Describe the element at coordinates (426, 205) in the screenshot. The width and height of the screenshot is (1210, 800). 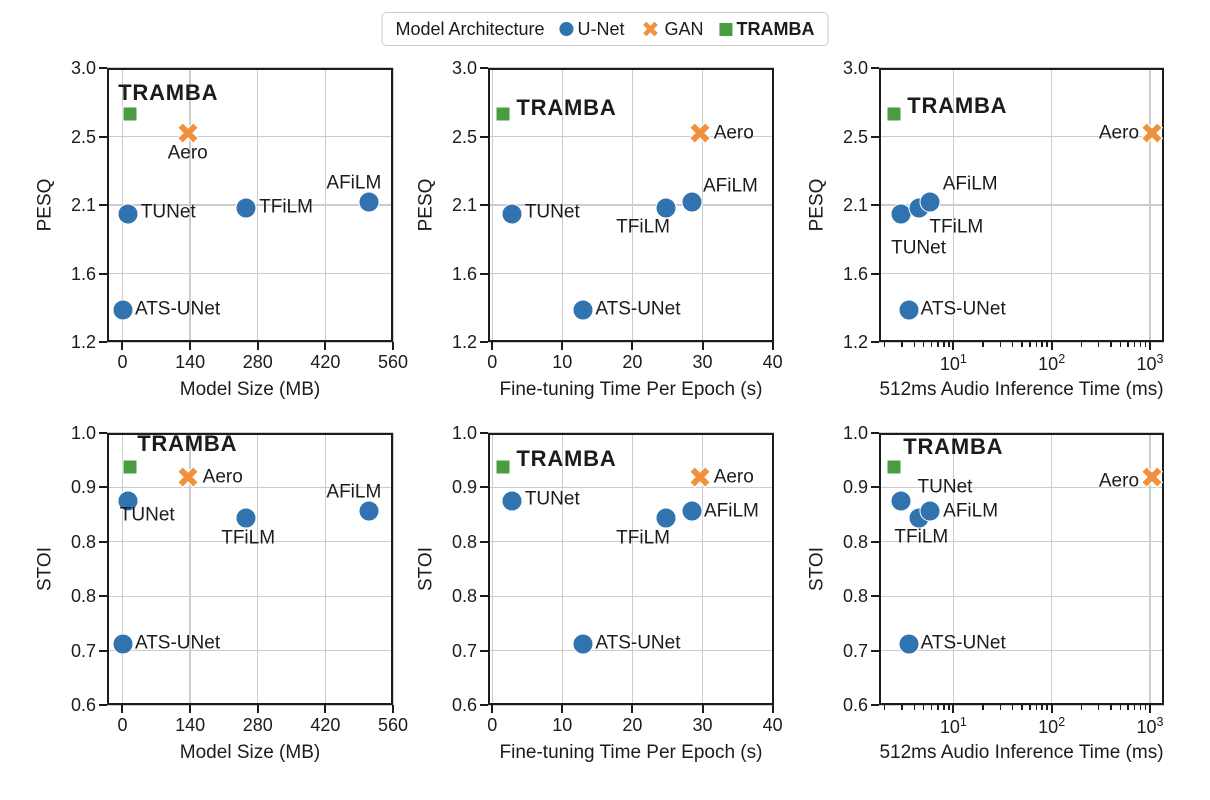
I see `y-axis-label: PESQ` at that location.